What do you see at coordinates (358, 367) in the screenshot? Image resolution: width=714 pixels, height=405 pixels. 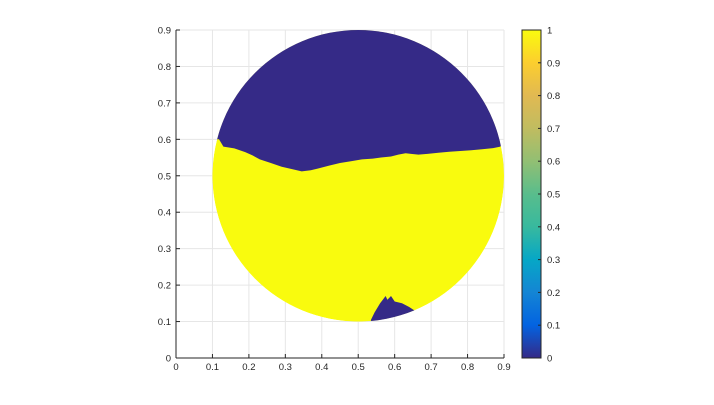 I see `x-tick-label: 0.5` at bounding box center [358, 367].